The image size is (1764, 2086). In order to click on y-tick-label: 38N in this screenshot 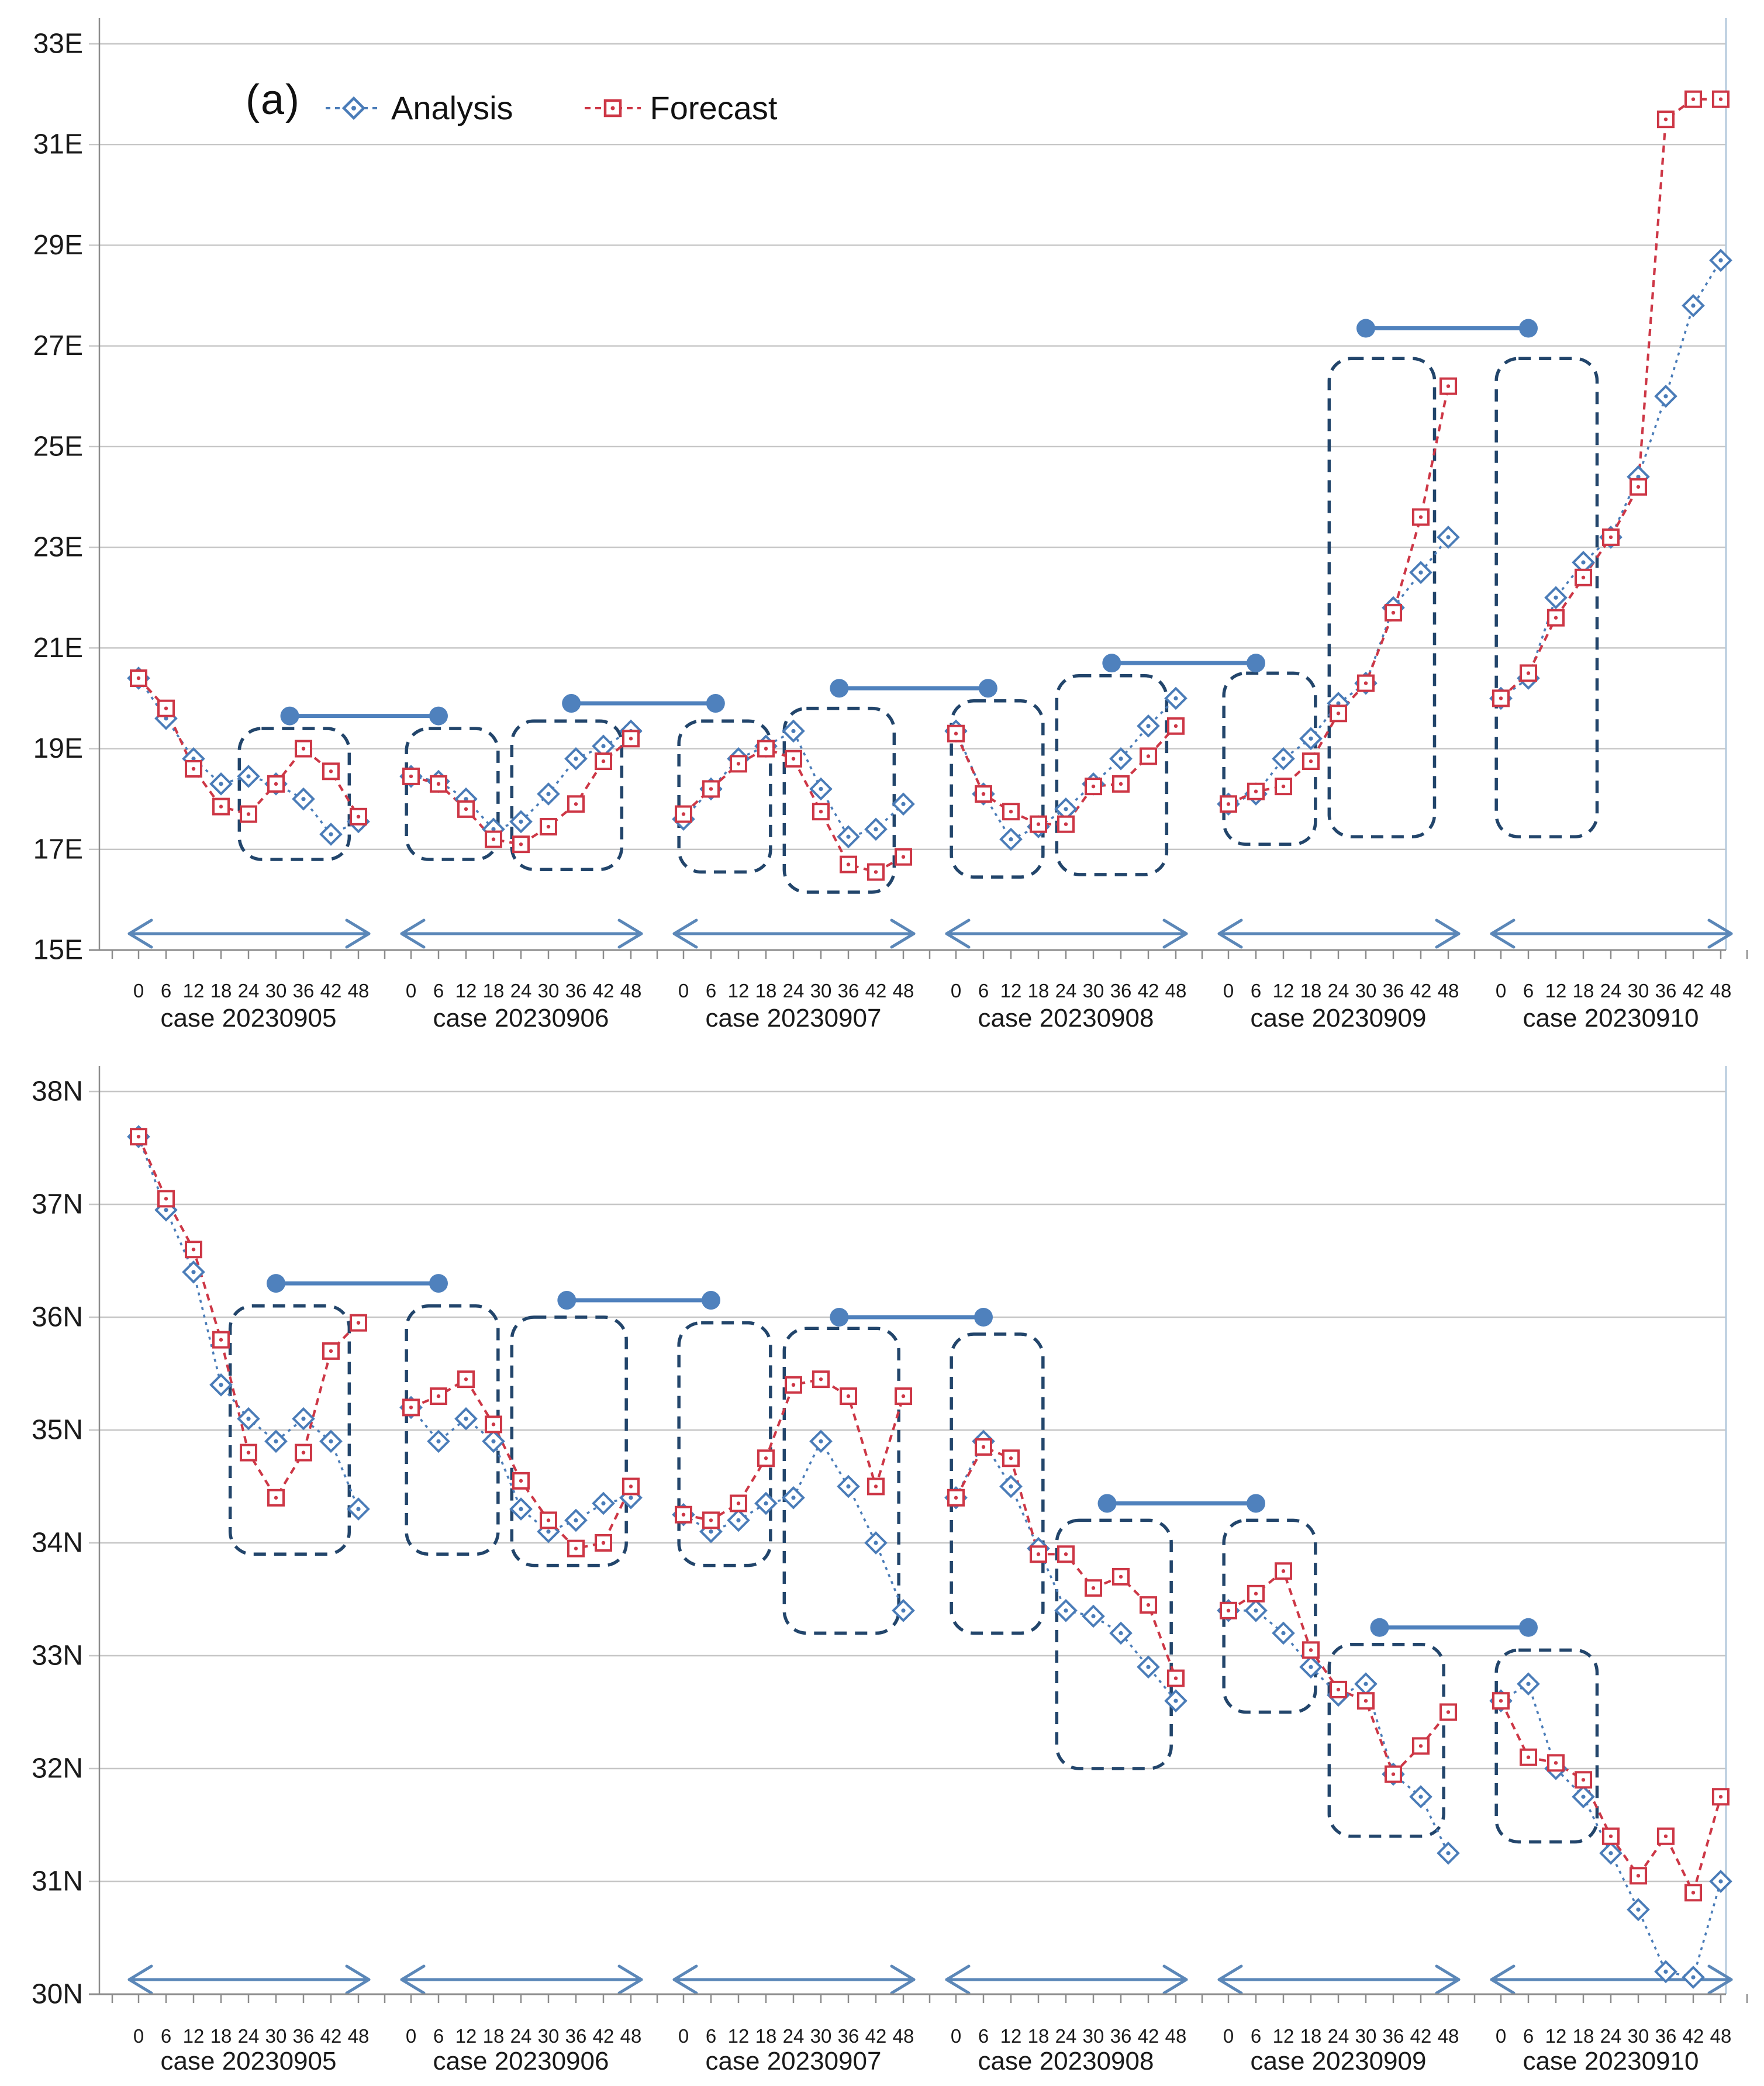, I will do `click(57, 1091)`.